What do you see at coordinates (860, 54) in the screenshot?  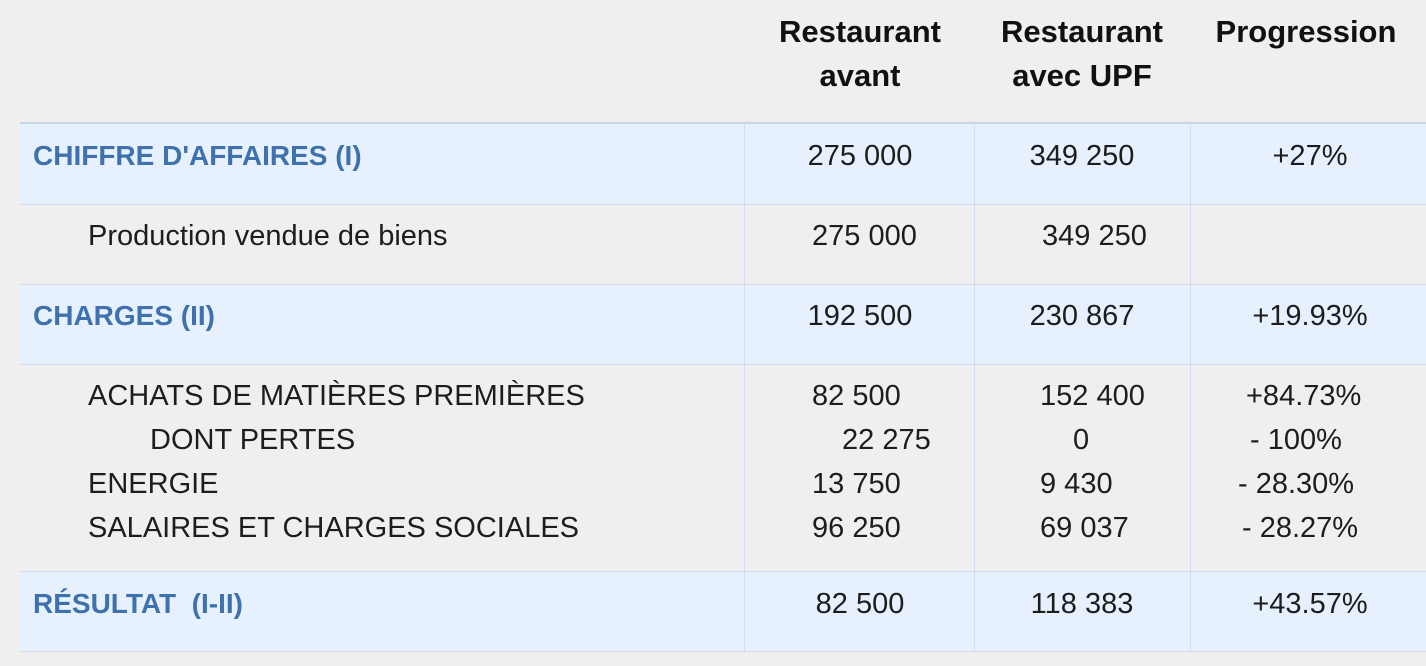 I see `header-restaurant-avant: Restaurant avant` at bounding box center [860, 54].